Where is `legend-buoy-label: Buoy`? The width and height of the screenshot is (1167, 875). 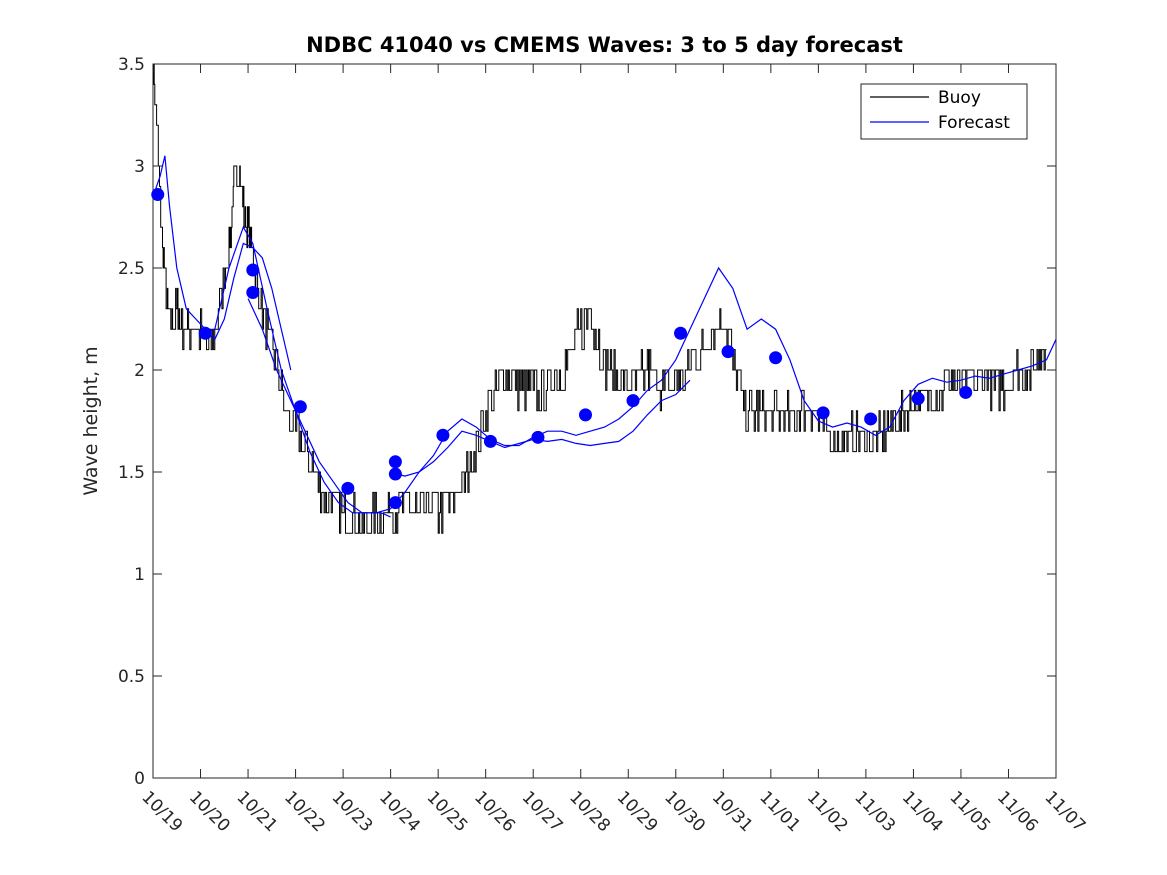 legend-buoy-label: Buoy is located at coordinates (959, 98).